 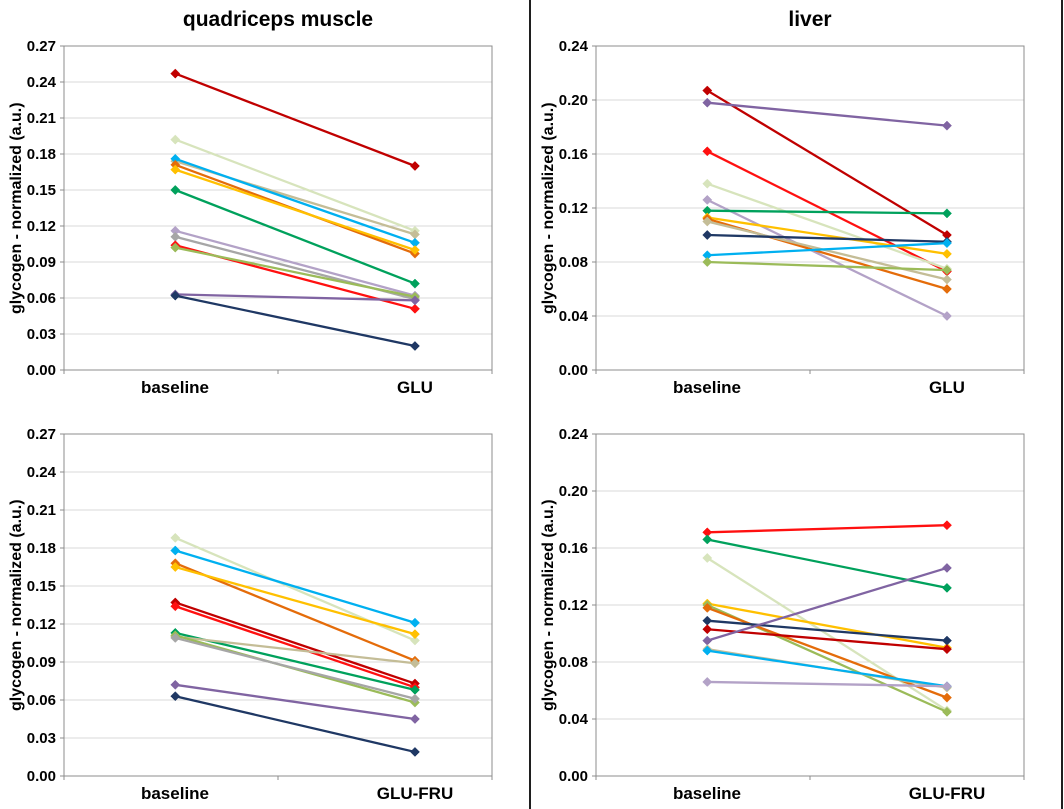 What do you see at coordinates (530, 404) in the screenshot?
I see `column-divider-line` at bounding box center [530, 404].